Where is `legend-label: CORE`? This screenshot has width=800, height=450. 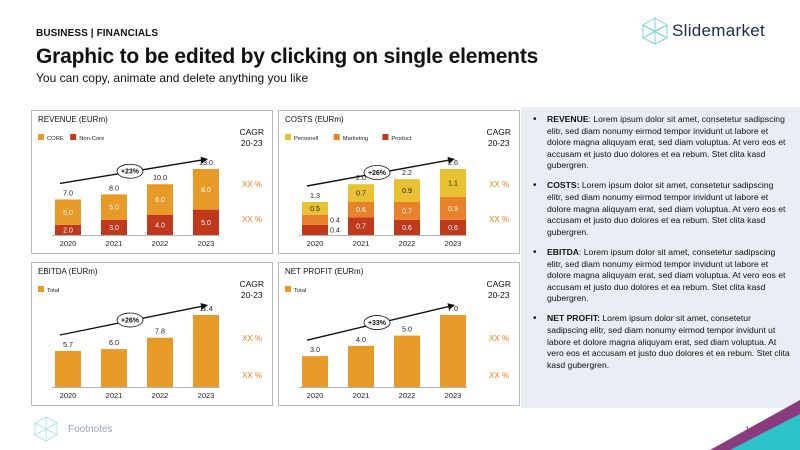 legend-label: CORE is located at coordinates (55, 139).